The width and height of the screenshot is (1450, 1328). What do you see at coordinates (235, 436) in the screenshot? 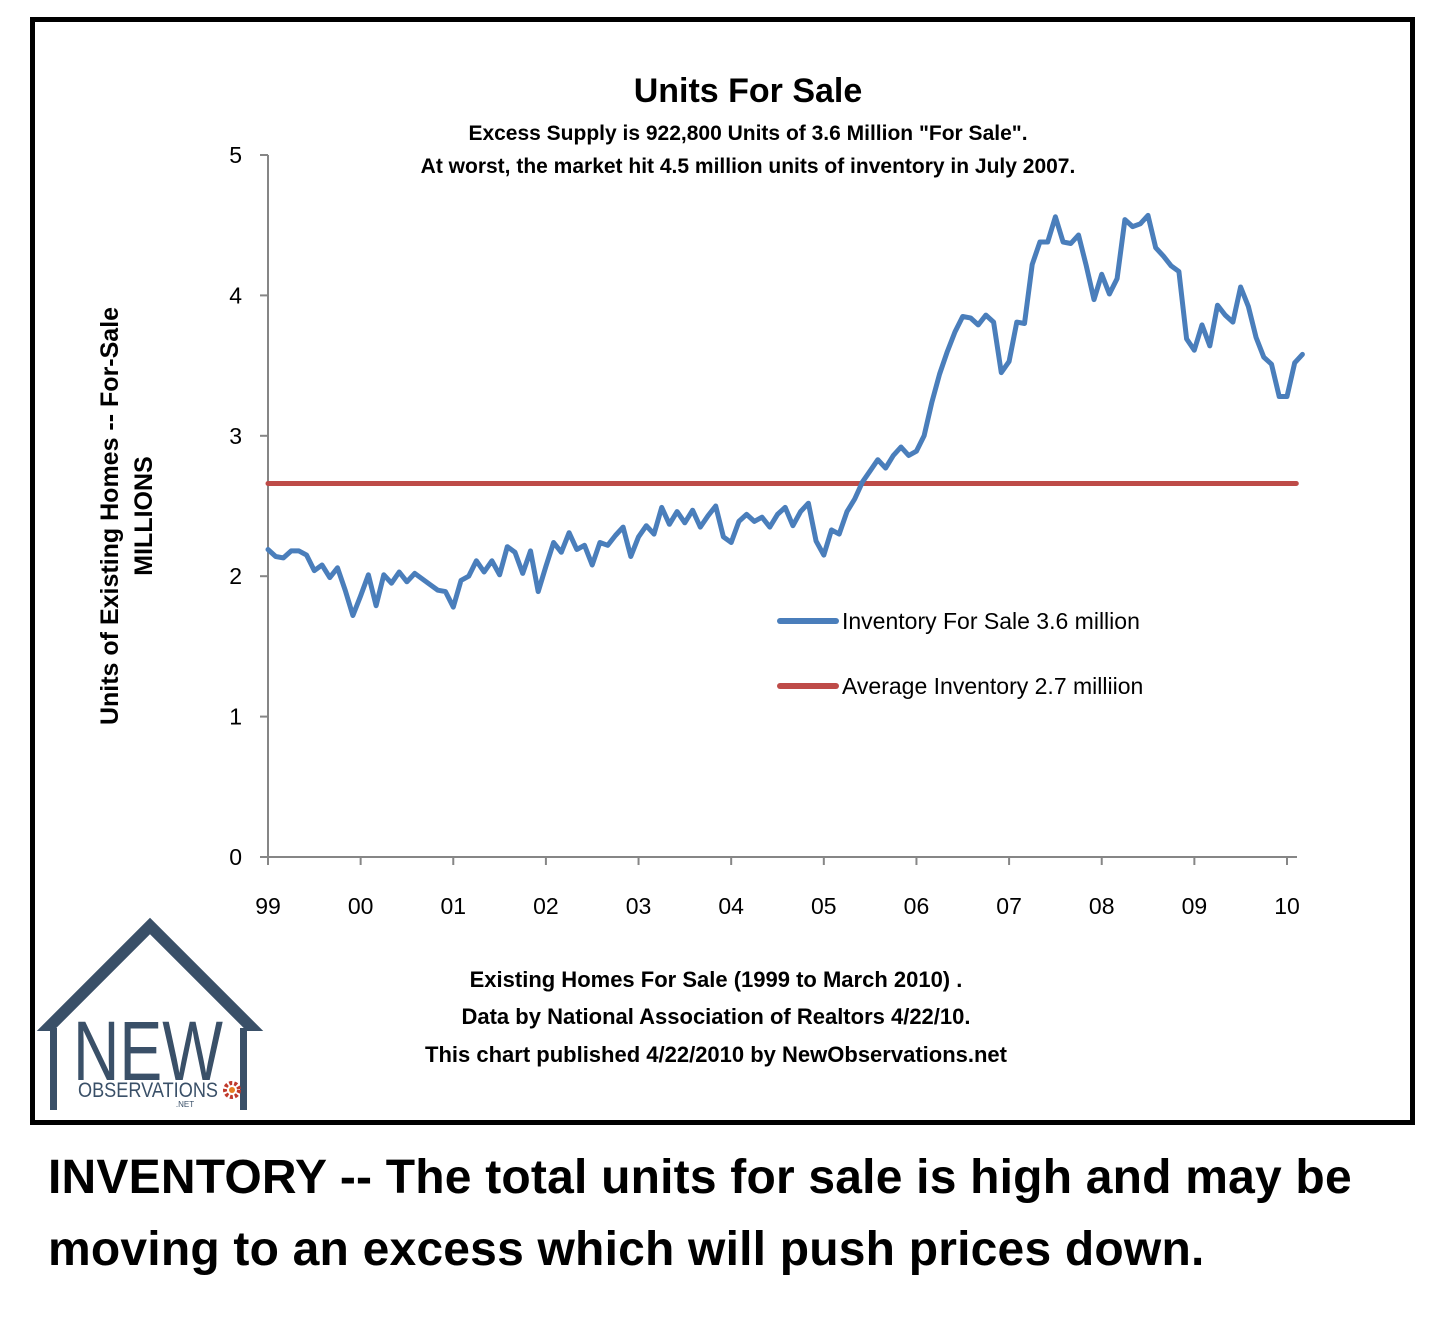
I see `y-tick-label: 3` at bounding box center [235, 436].